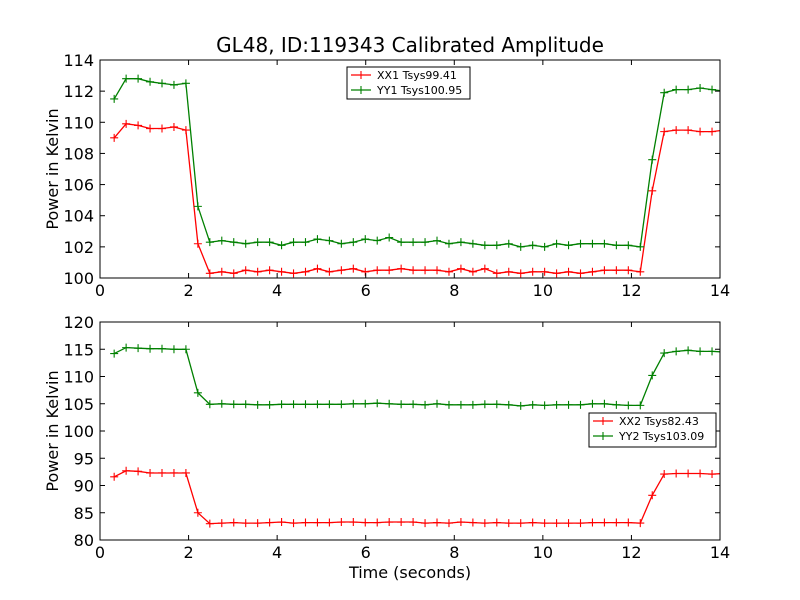 The width and height of the screenshot is (800, 600). Describe the element at coordinates (78, 404) in the screenshot. I see `y-tick-label: 105` at that location.